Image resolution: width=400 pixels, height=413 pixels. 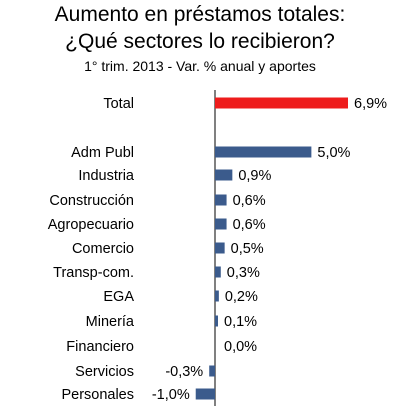 I want to click on category-label: Minería, so click(x=110, y=322).